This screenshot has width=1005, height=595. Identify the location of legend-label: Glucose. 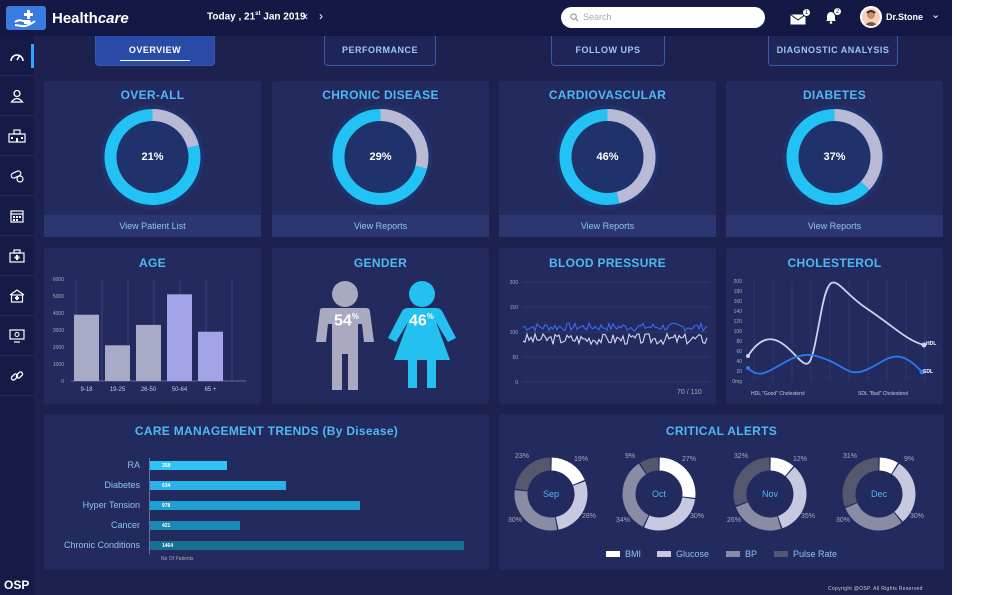
(693, 554).